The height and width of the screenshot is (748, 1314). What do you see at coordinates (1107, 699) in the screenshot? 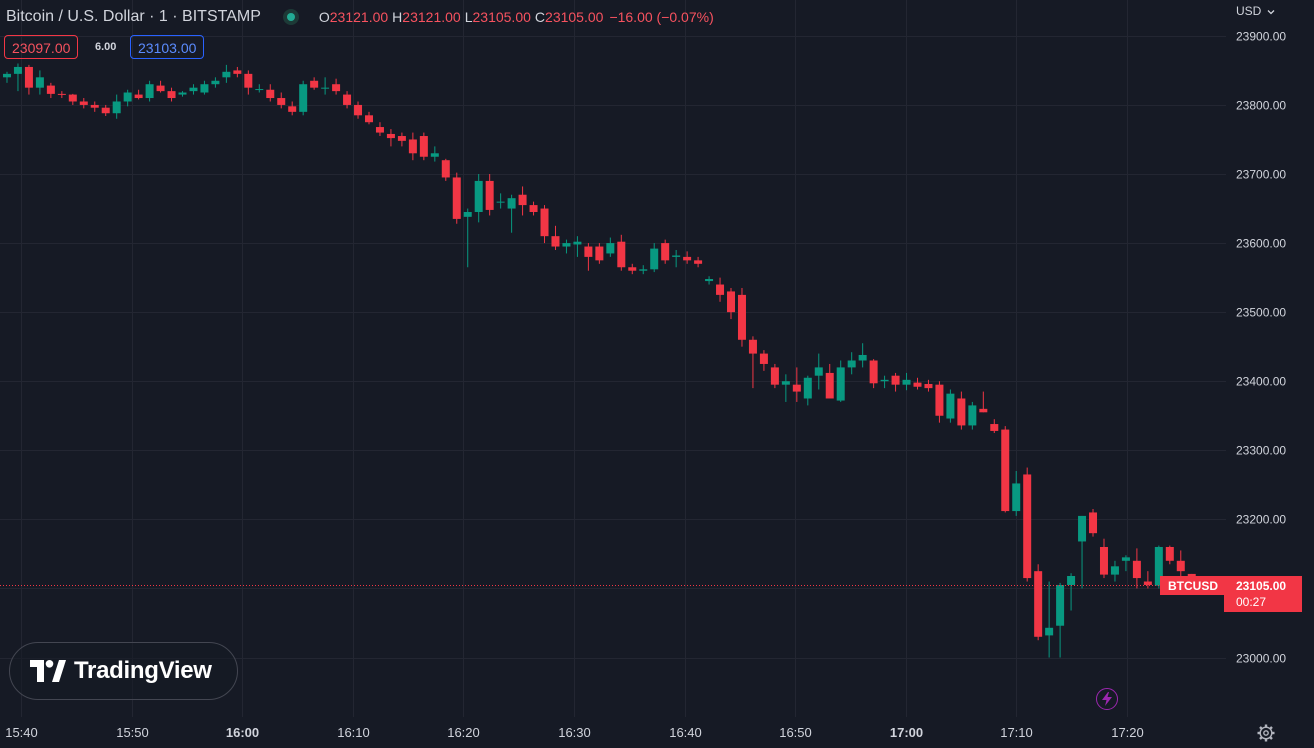
I see `lightning-icon` at bounding box center [1107, 699].